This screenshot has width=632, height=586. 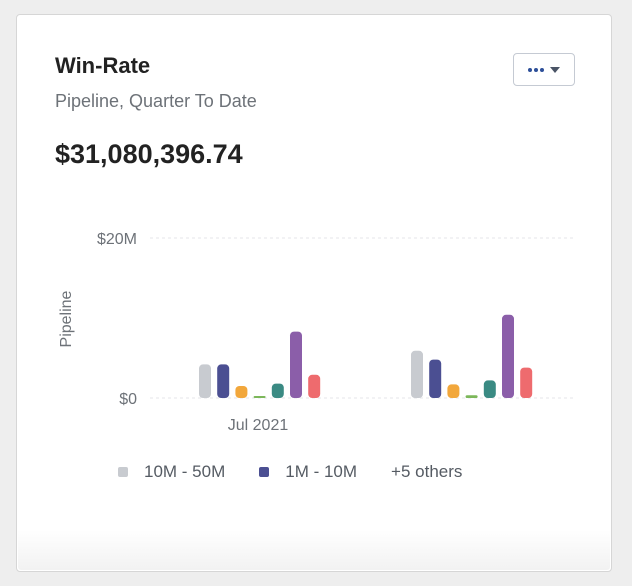 I want to click on total-amount: $31,080,396.74, so click(x=149, y=154).